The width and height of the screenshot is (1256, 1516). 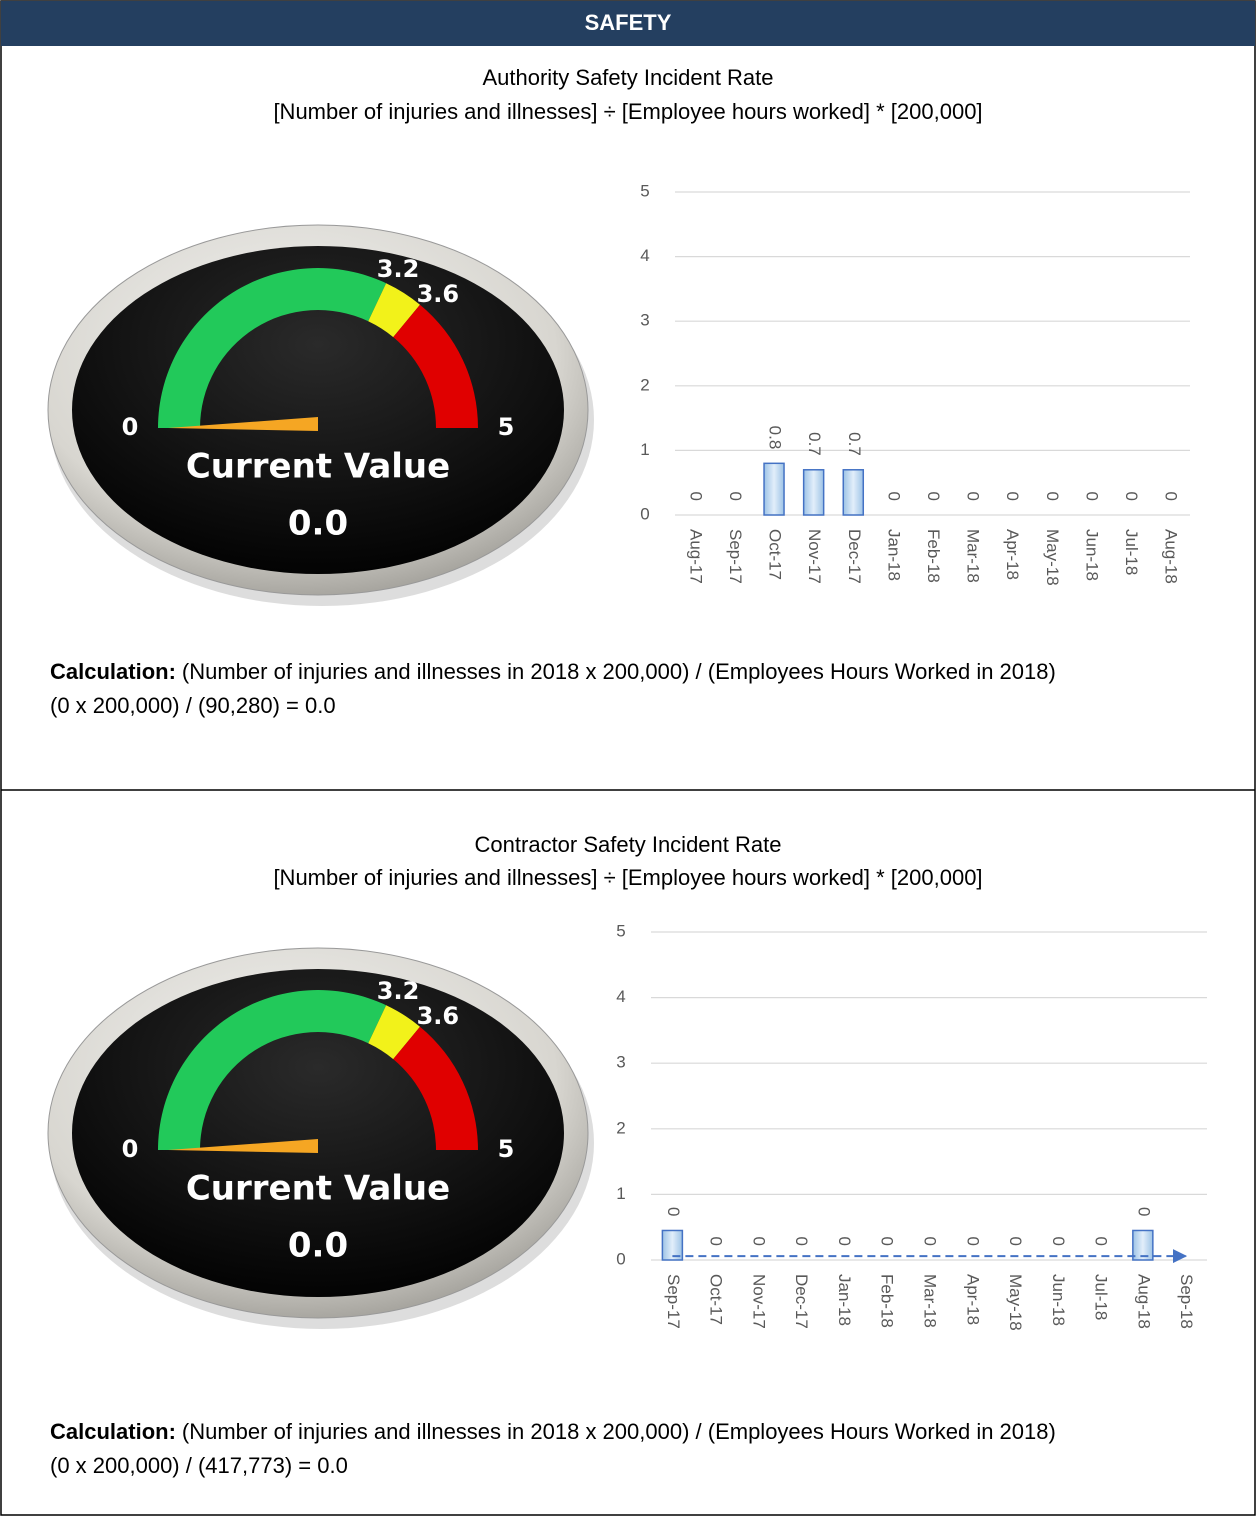 I want to click on calculation-result: (0 x 200,000) / (417,773) = 0.0, so click(x=199, y=1465).